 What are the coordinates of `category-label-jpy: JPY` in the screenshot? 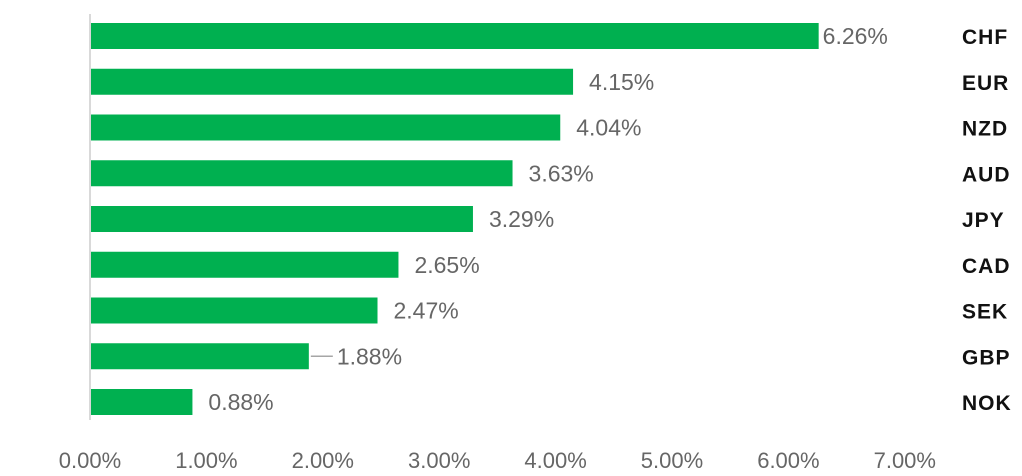 It's located at (983, 220).